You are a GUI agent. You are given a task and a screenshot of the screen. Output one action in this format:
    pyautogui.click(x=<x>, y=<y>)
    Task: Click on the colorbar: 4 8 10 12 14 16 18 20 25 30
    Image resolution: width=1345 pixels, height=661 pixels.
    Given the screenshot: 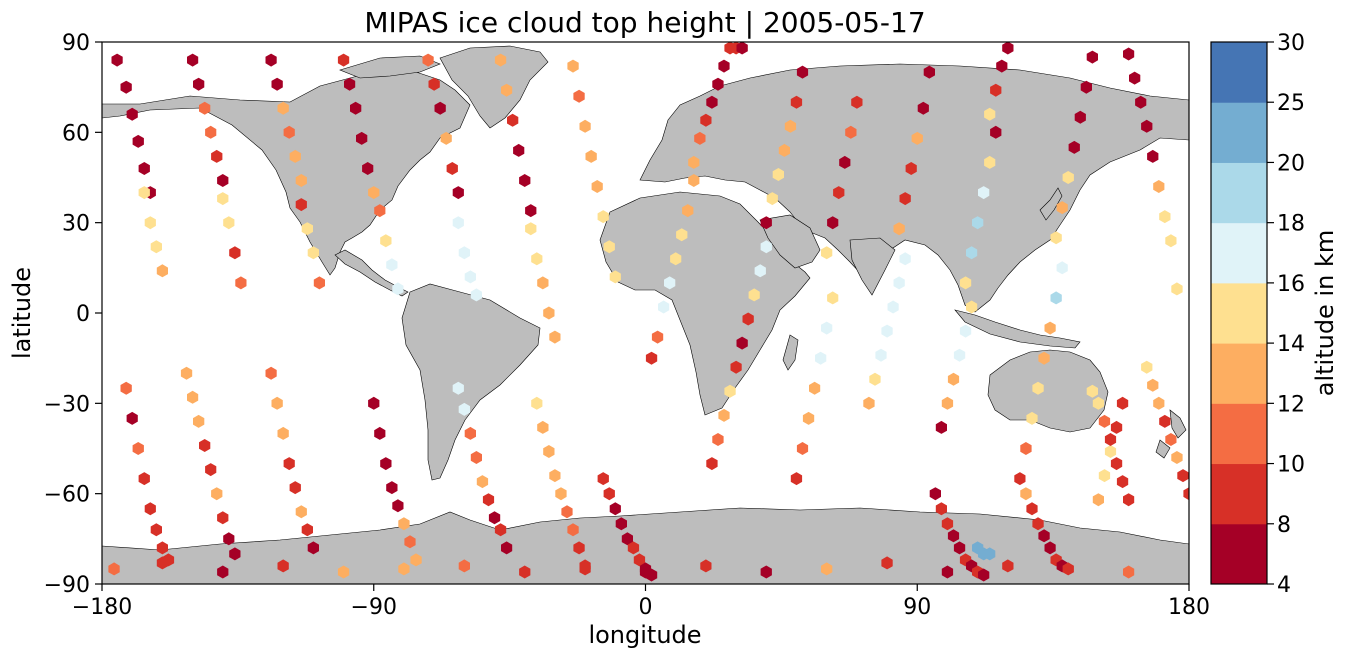 What is the action you would take?
    pyautogui.click(x=1257, y=314)
    